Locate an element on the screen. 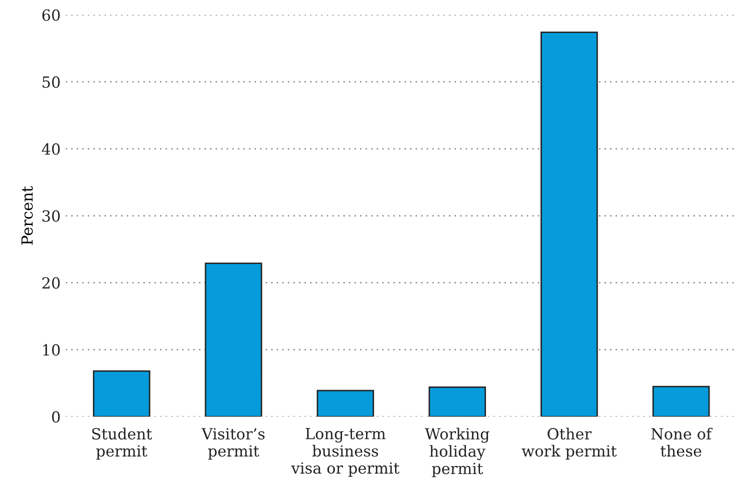  x-tick-label: Long-term business visa or permit is located at coordinates (345, 452).